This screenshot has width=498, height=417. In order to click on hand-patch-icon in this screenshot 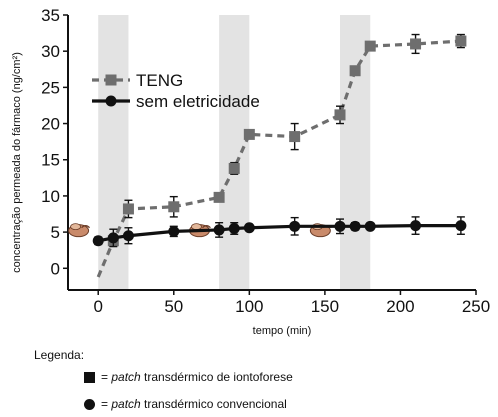, I will do `click(79, 230)`.